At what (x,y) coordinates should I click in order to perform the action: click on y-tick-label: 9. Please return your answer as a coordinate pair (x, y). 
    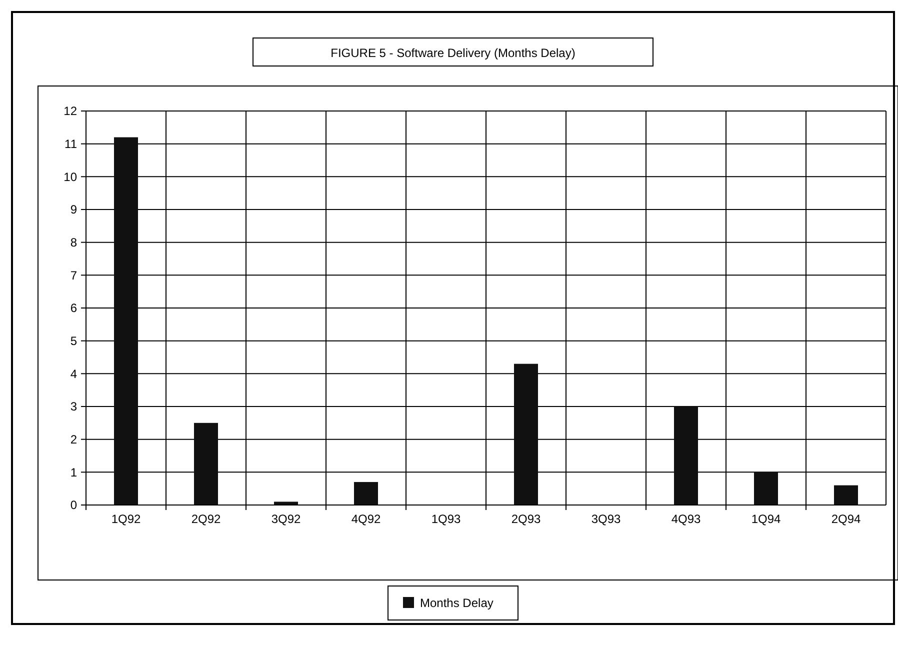
    Looking at the image, I should click on (74, 209).